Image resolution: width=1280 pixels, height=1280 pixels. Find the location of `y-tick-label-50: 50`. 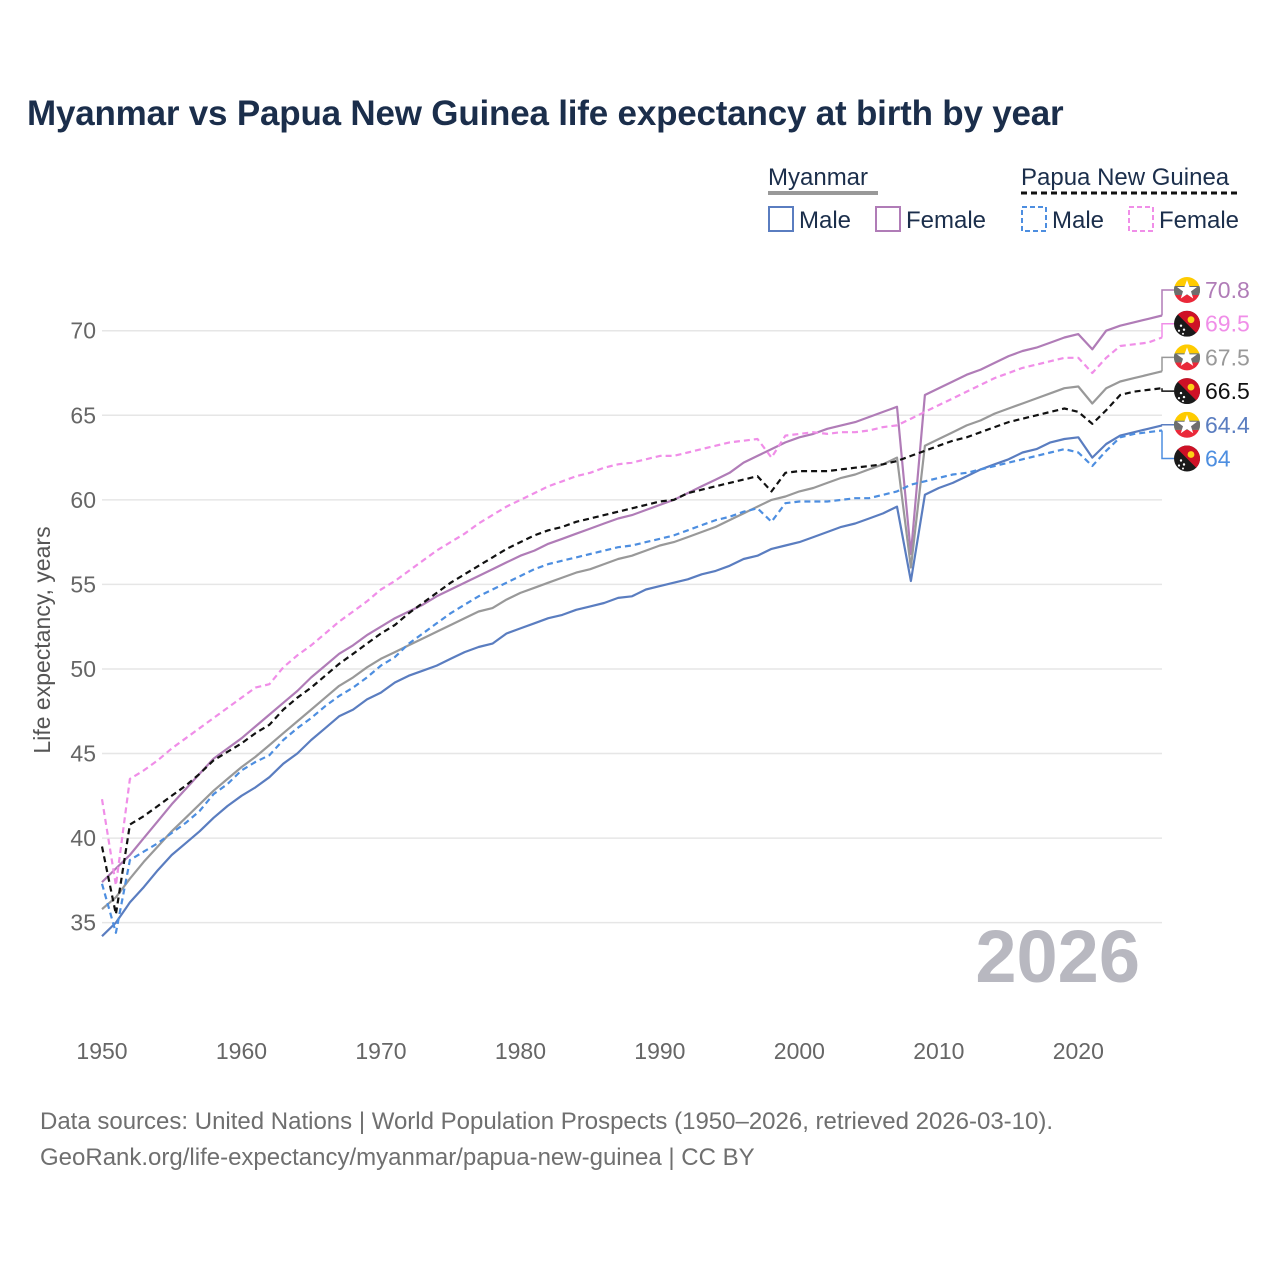

y-tick-label-50: 50 is located at coordinates (83, 669).